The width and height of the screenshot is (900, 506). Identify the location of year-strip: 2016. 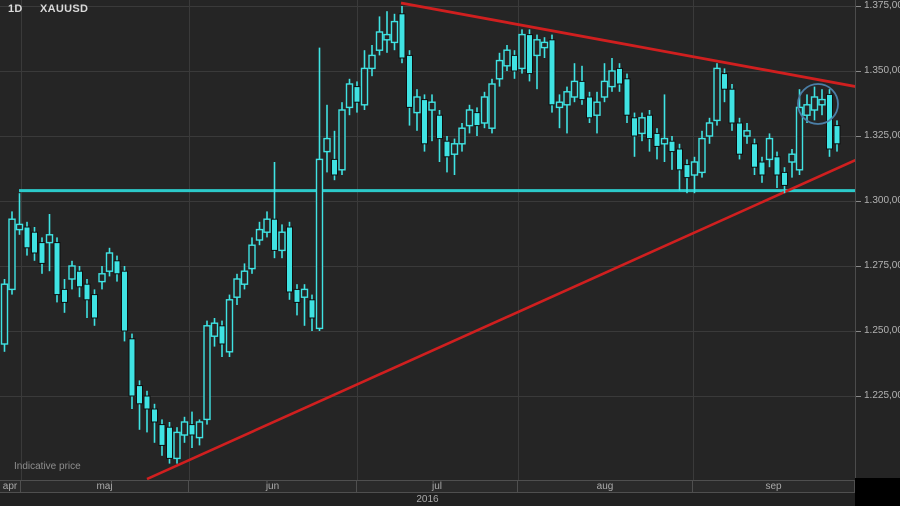
(427, 499).